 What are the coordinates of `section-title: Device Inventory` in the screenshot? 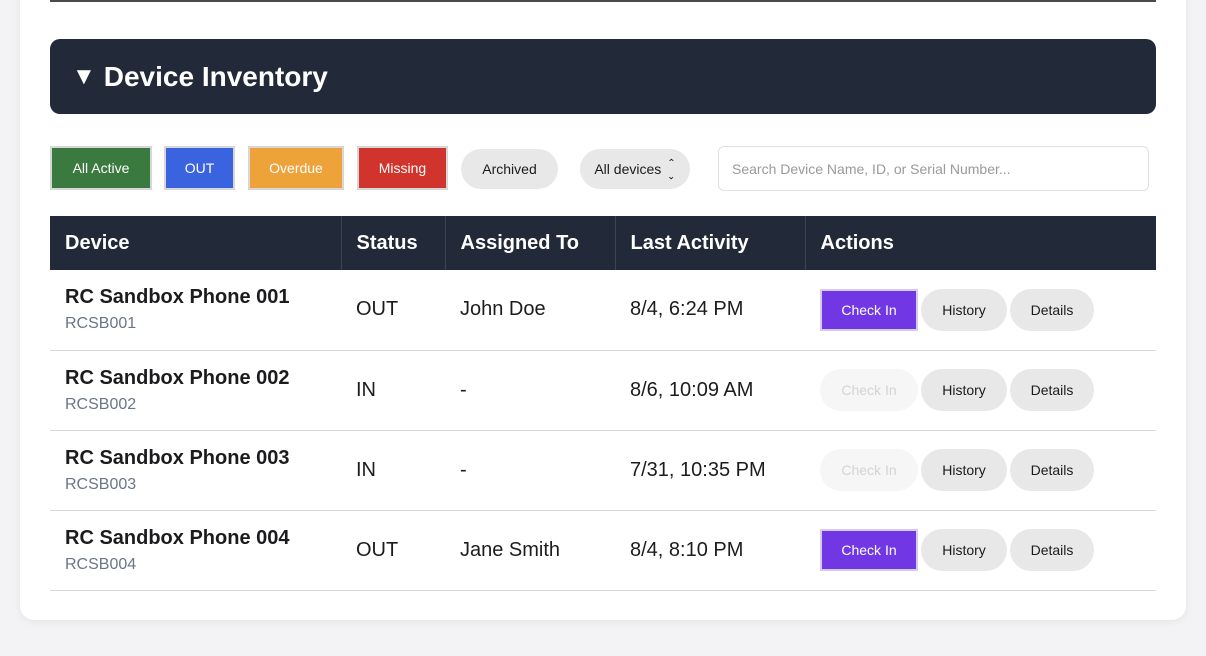 It's located at (215, 76).